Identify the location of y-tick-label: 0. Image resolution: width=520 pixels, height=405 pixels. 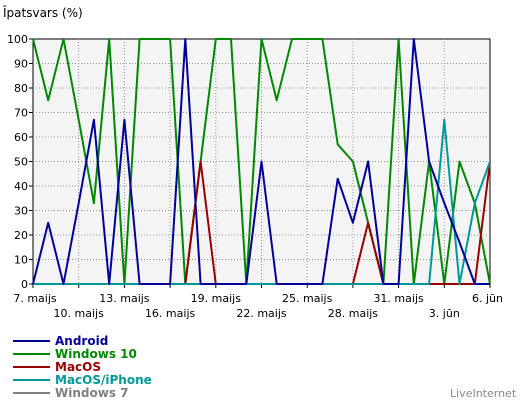
(24, 284).